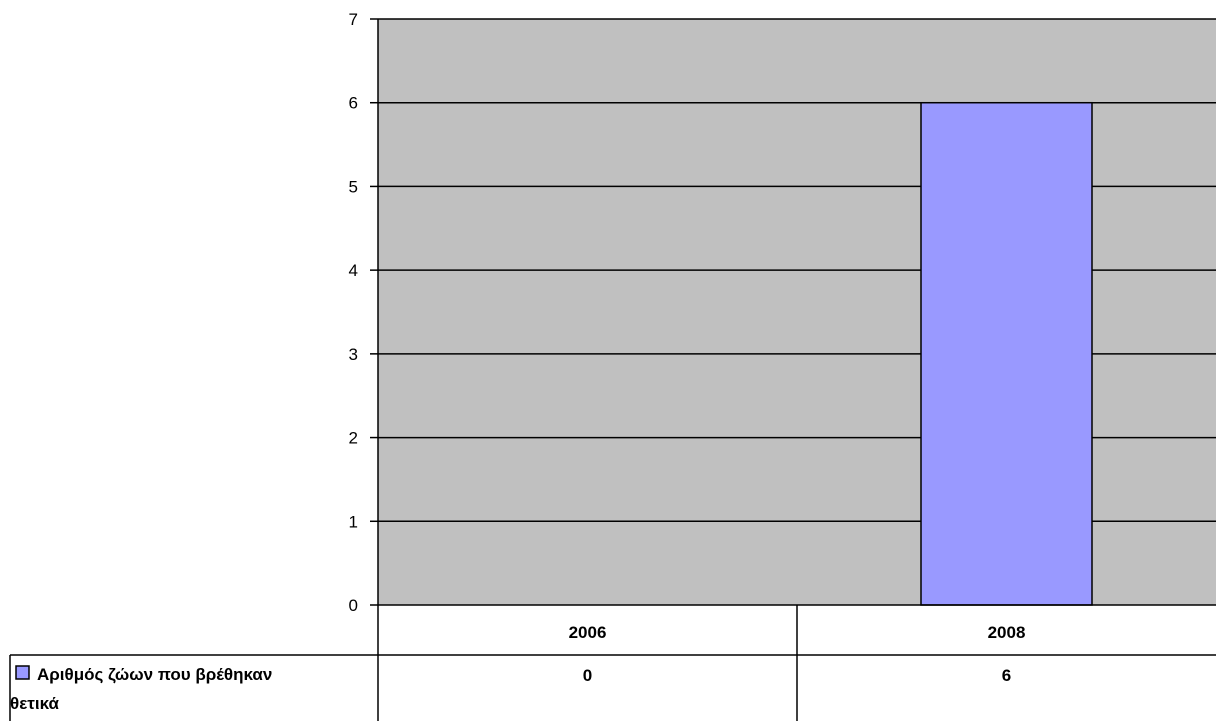  What do you see at coordinates (587, 675) in the screenshot?
I see `value-label-2006: 0` at bounding box center [587, 675].